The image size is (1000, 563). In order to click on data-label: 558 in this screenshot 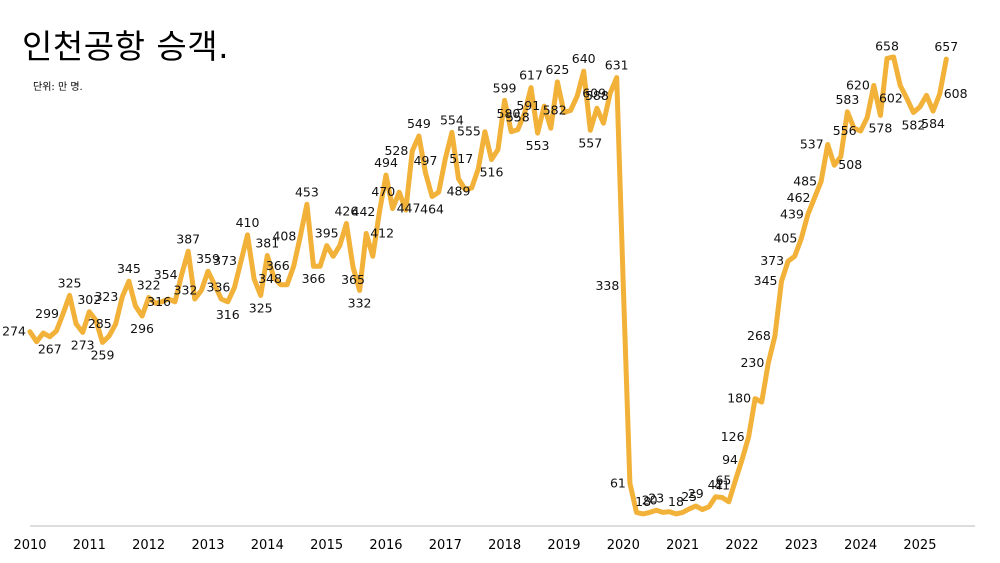, I will do `click(518, 117)`.